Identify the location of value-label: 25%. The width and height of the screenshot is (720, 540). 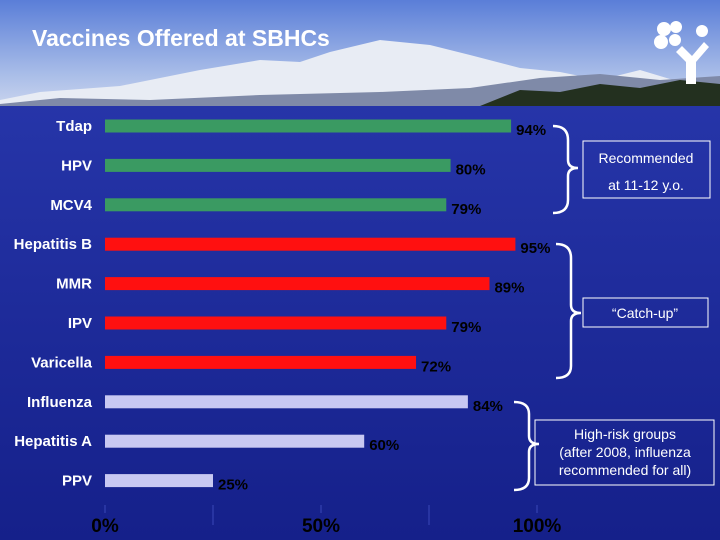
(233, 485).